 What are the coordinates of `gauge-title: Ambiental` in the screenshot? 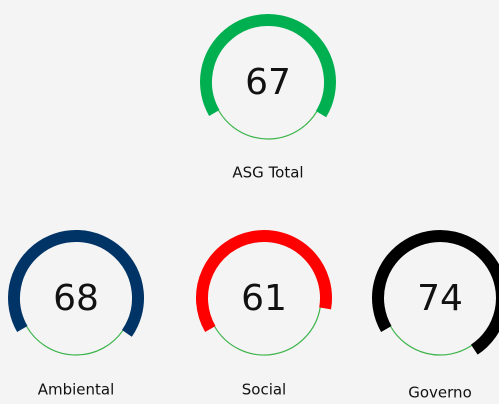 It's located at (76, 390).